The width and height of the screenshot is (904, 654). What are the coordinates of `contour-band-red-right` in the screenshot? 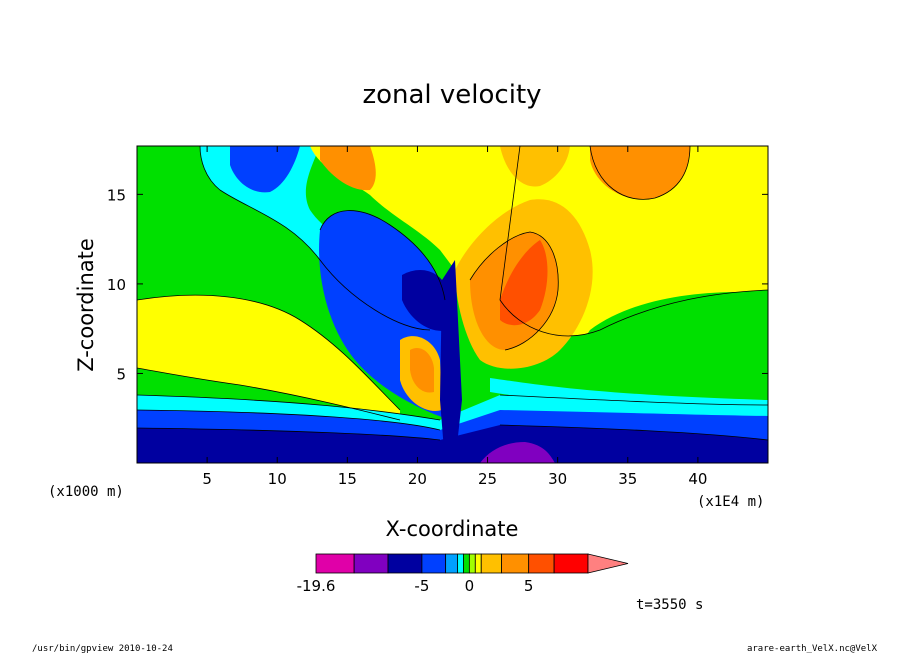 It's located at (524, 283).